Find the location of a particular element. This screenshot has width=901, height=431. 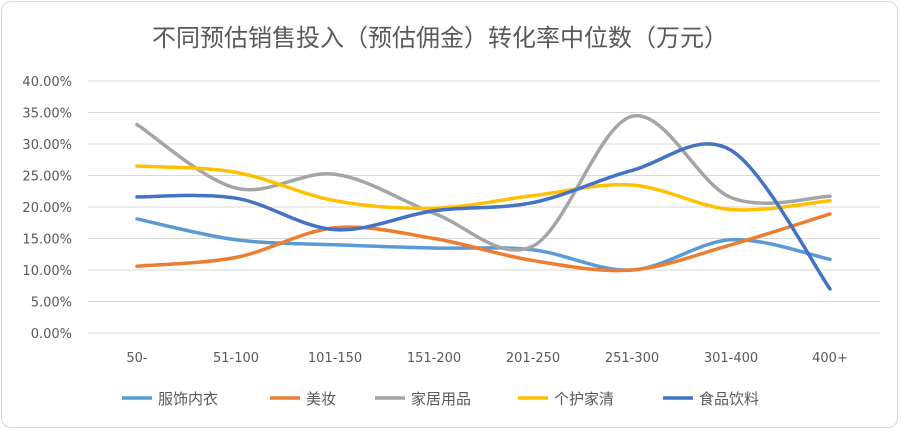

legend-item: 美妆 is located at coordinates (303, 399).